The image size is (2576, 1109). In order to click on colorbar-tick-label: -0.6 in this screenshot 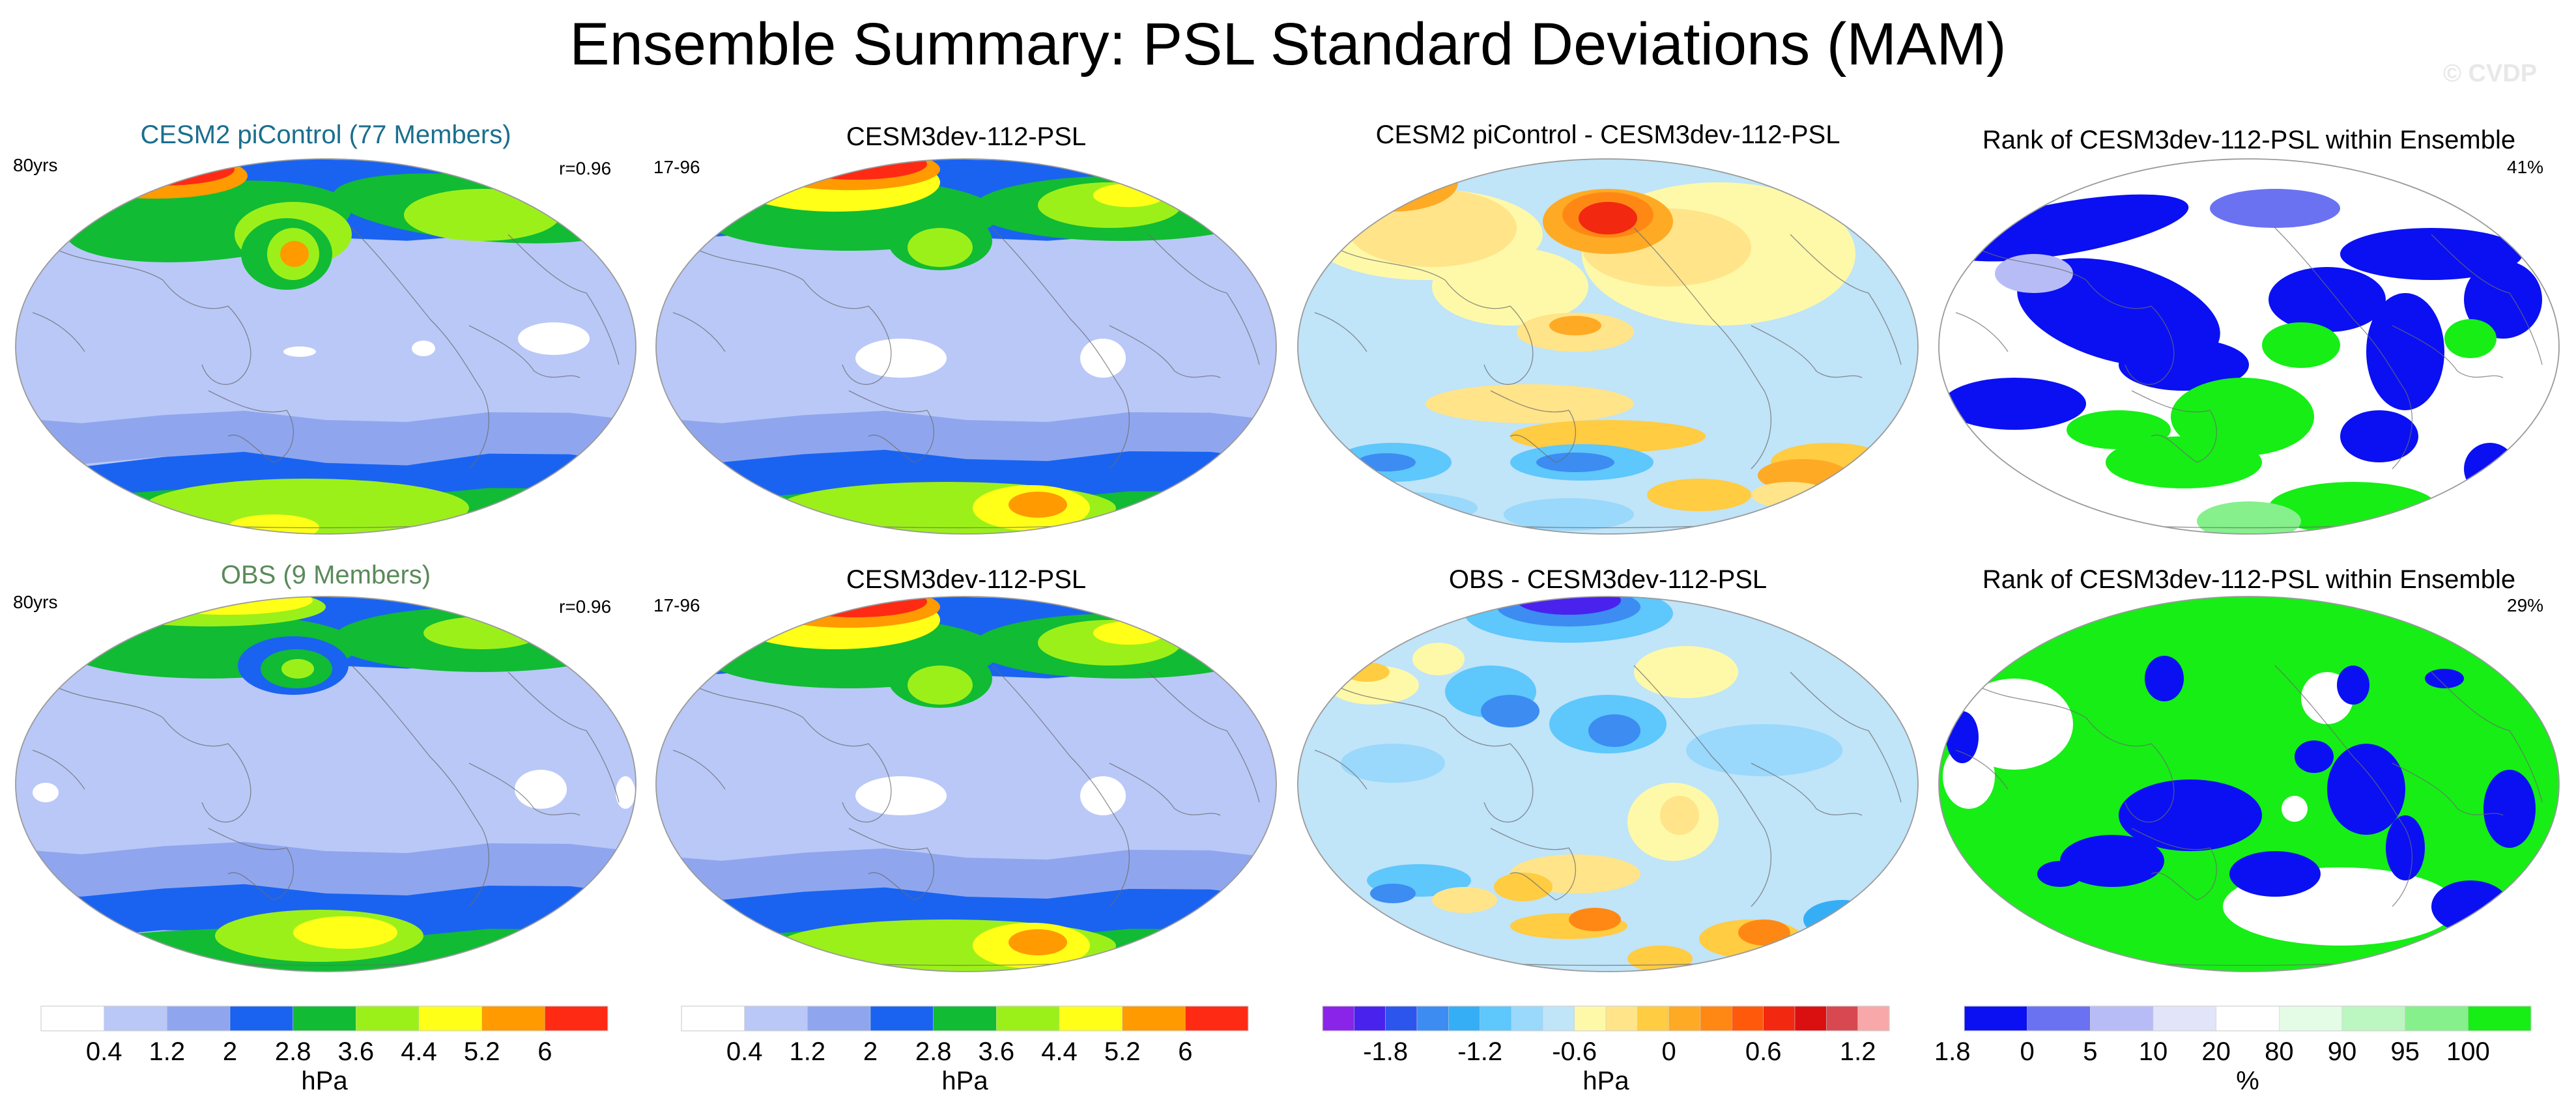, I will do `click(1574, 1051)`.